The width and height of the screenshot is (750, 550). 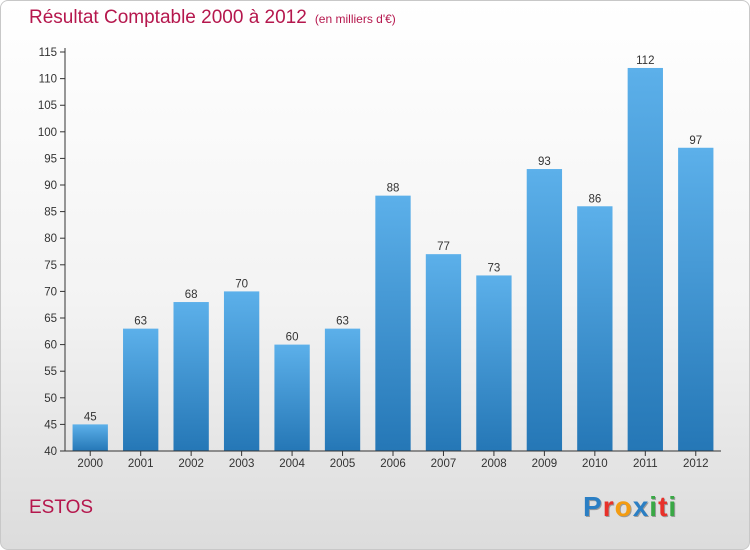 I want to click on bar-2010, so click(x=595, y=328).